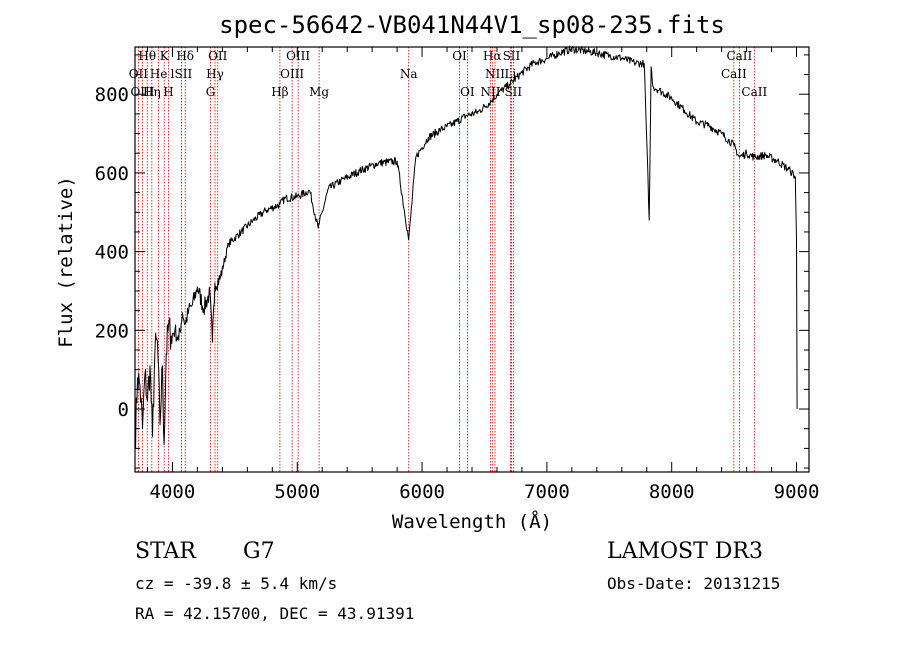 This screenshot has width=900, height=649. Describe the element at coordinates (492, 56) in the screenshot. I see `spectral-line-label: Hα` at that location.